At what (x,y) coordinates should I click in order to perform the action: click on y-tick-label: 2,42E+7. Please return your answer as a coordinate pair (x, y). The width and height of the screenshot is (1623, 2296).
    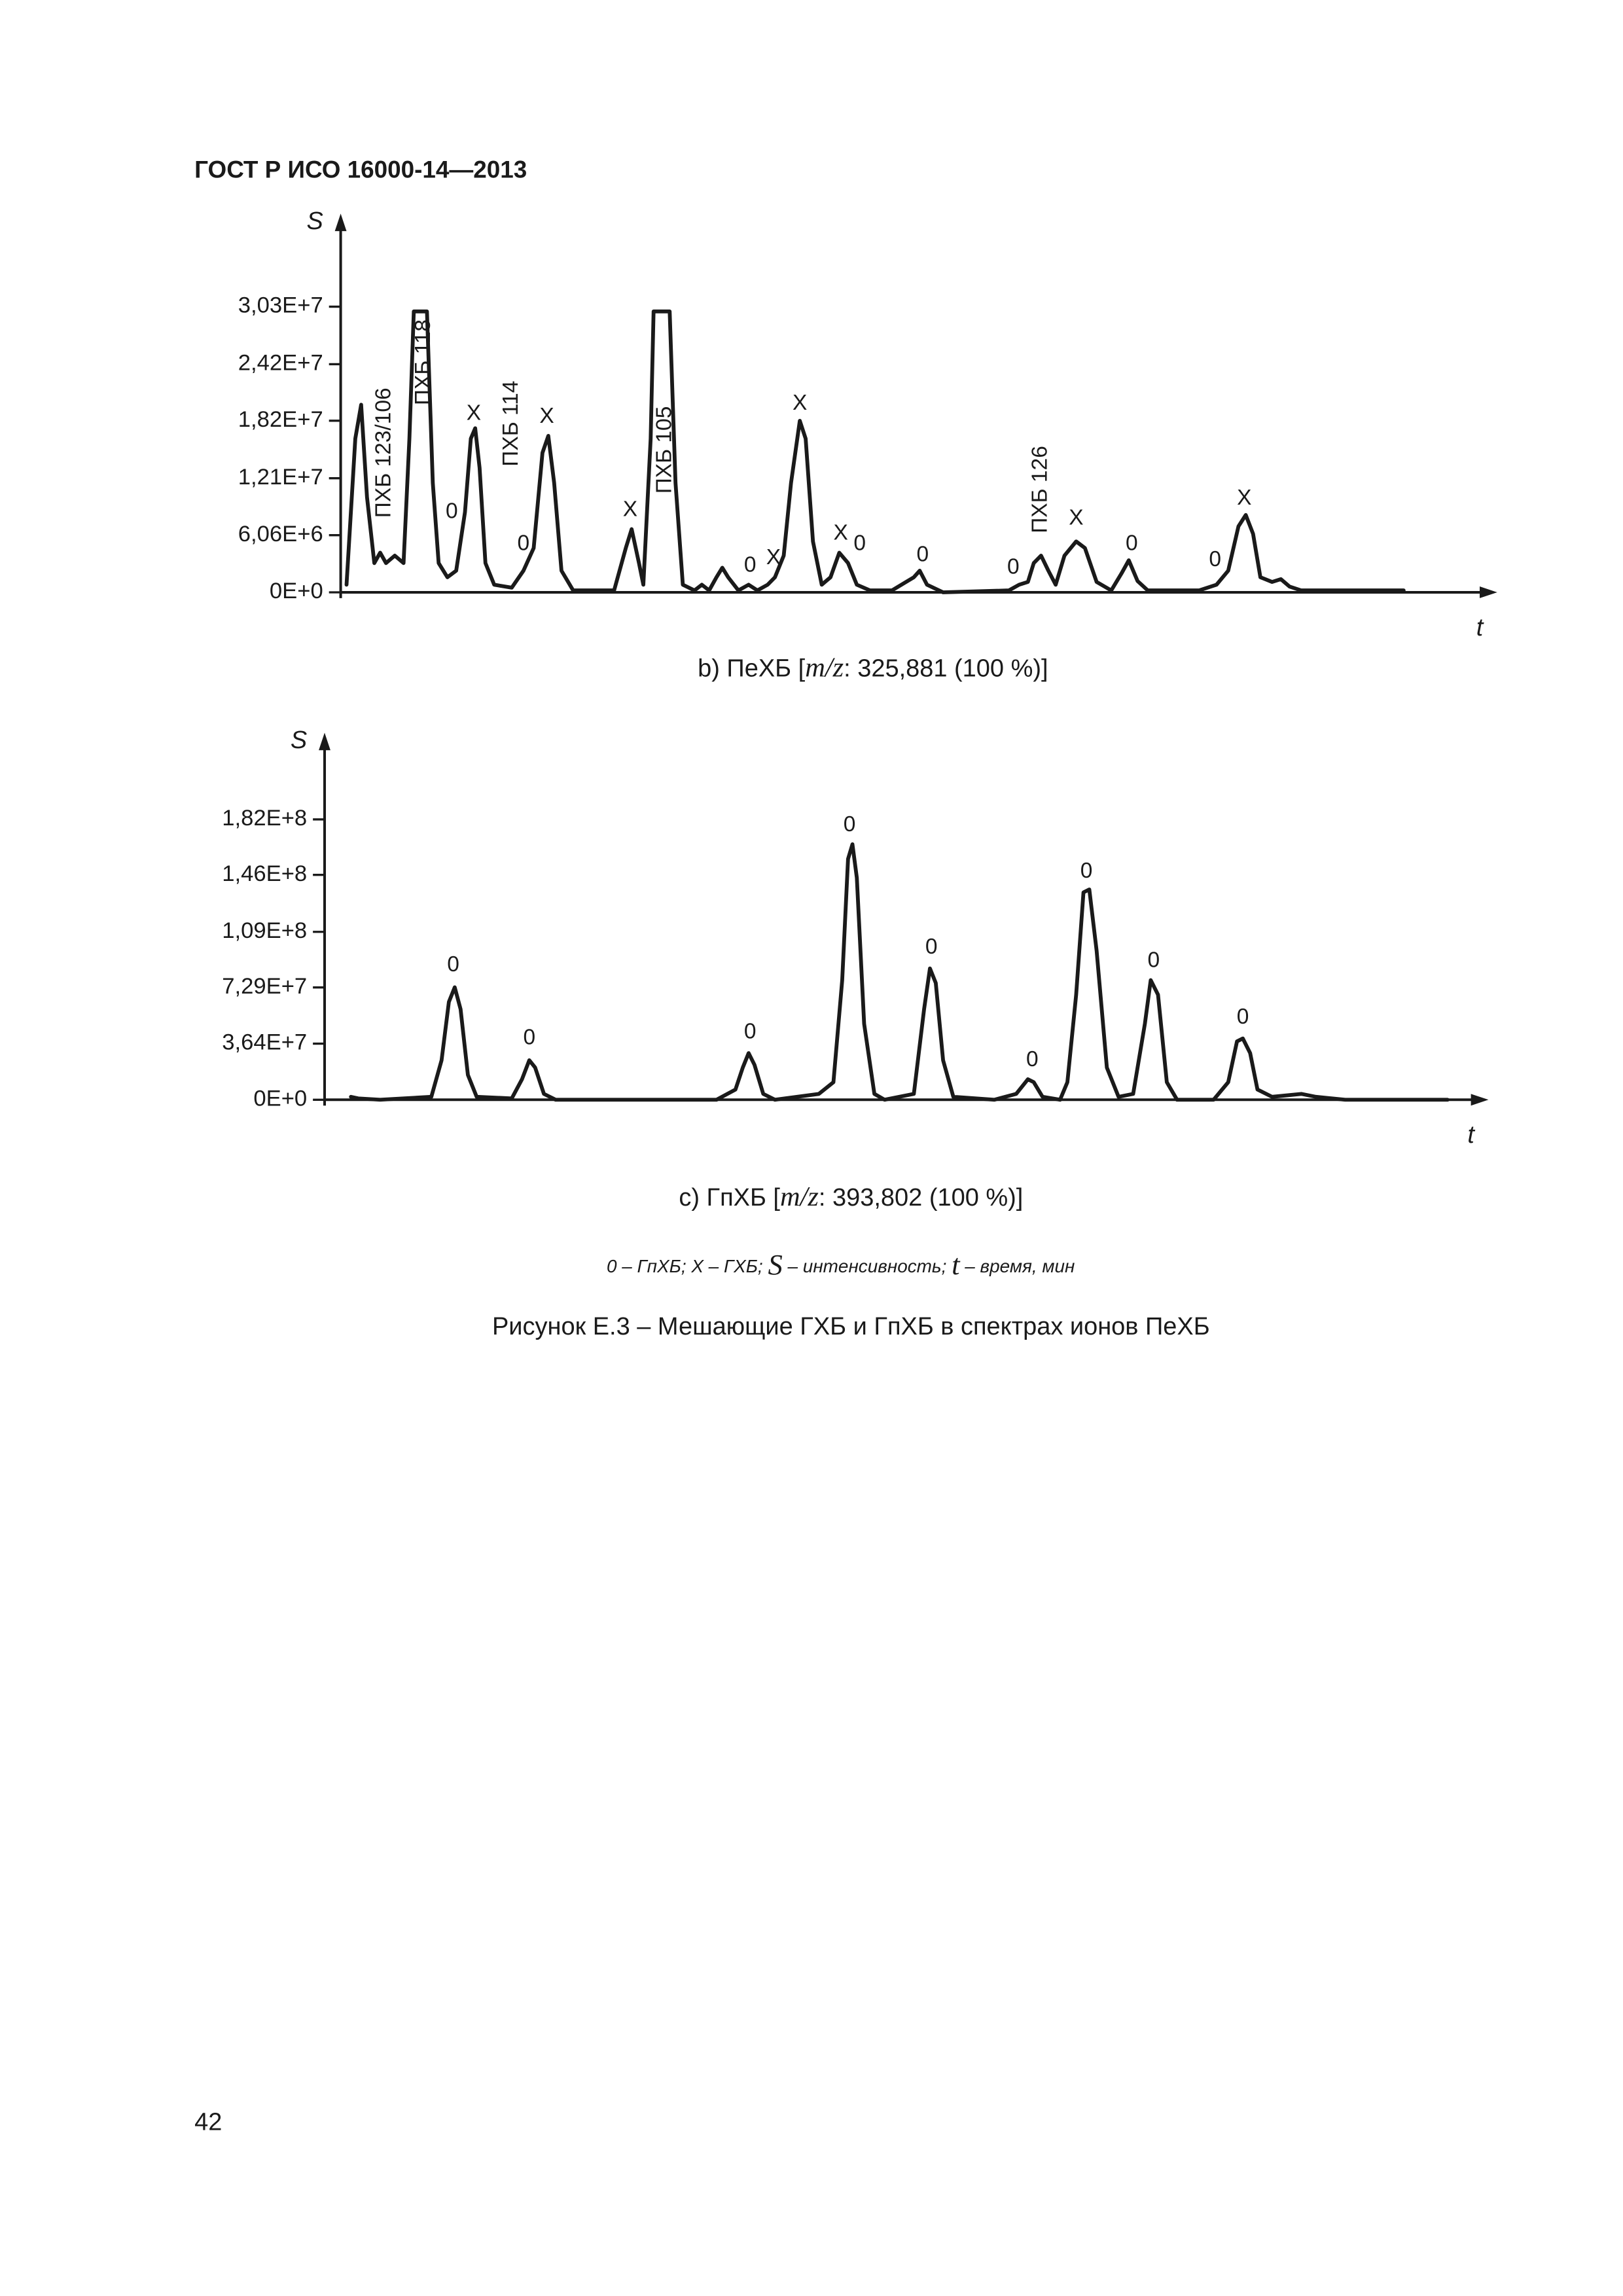
    Looking at the image, I should click on (280, 363).